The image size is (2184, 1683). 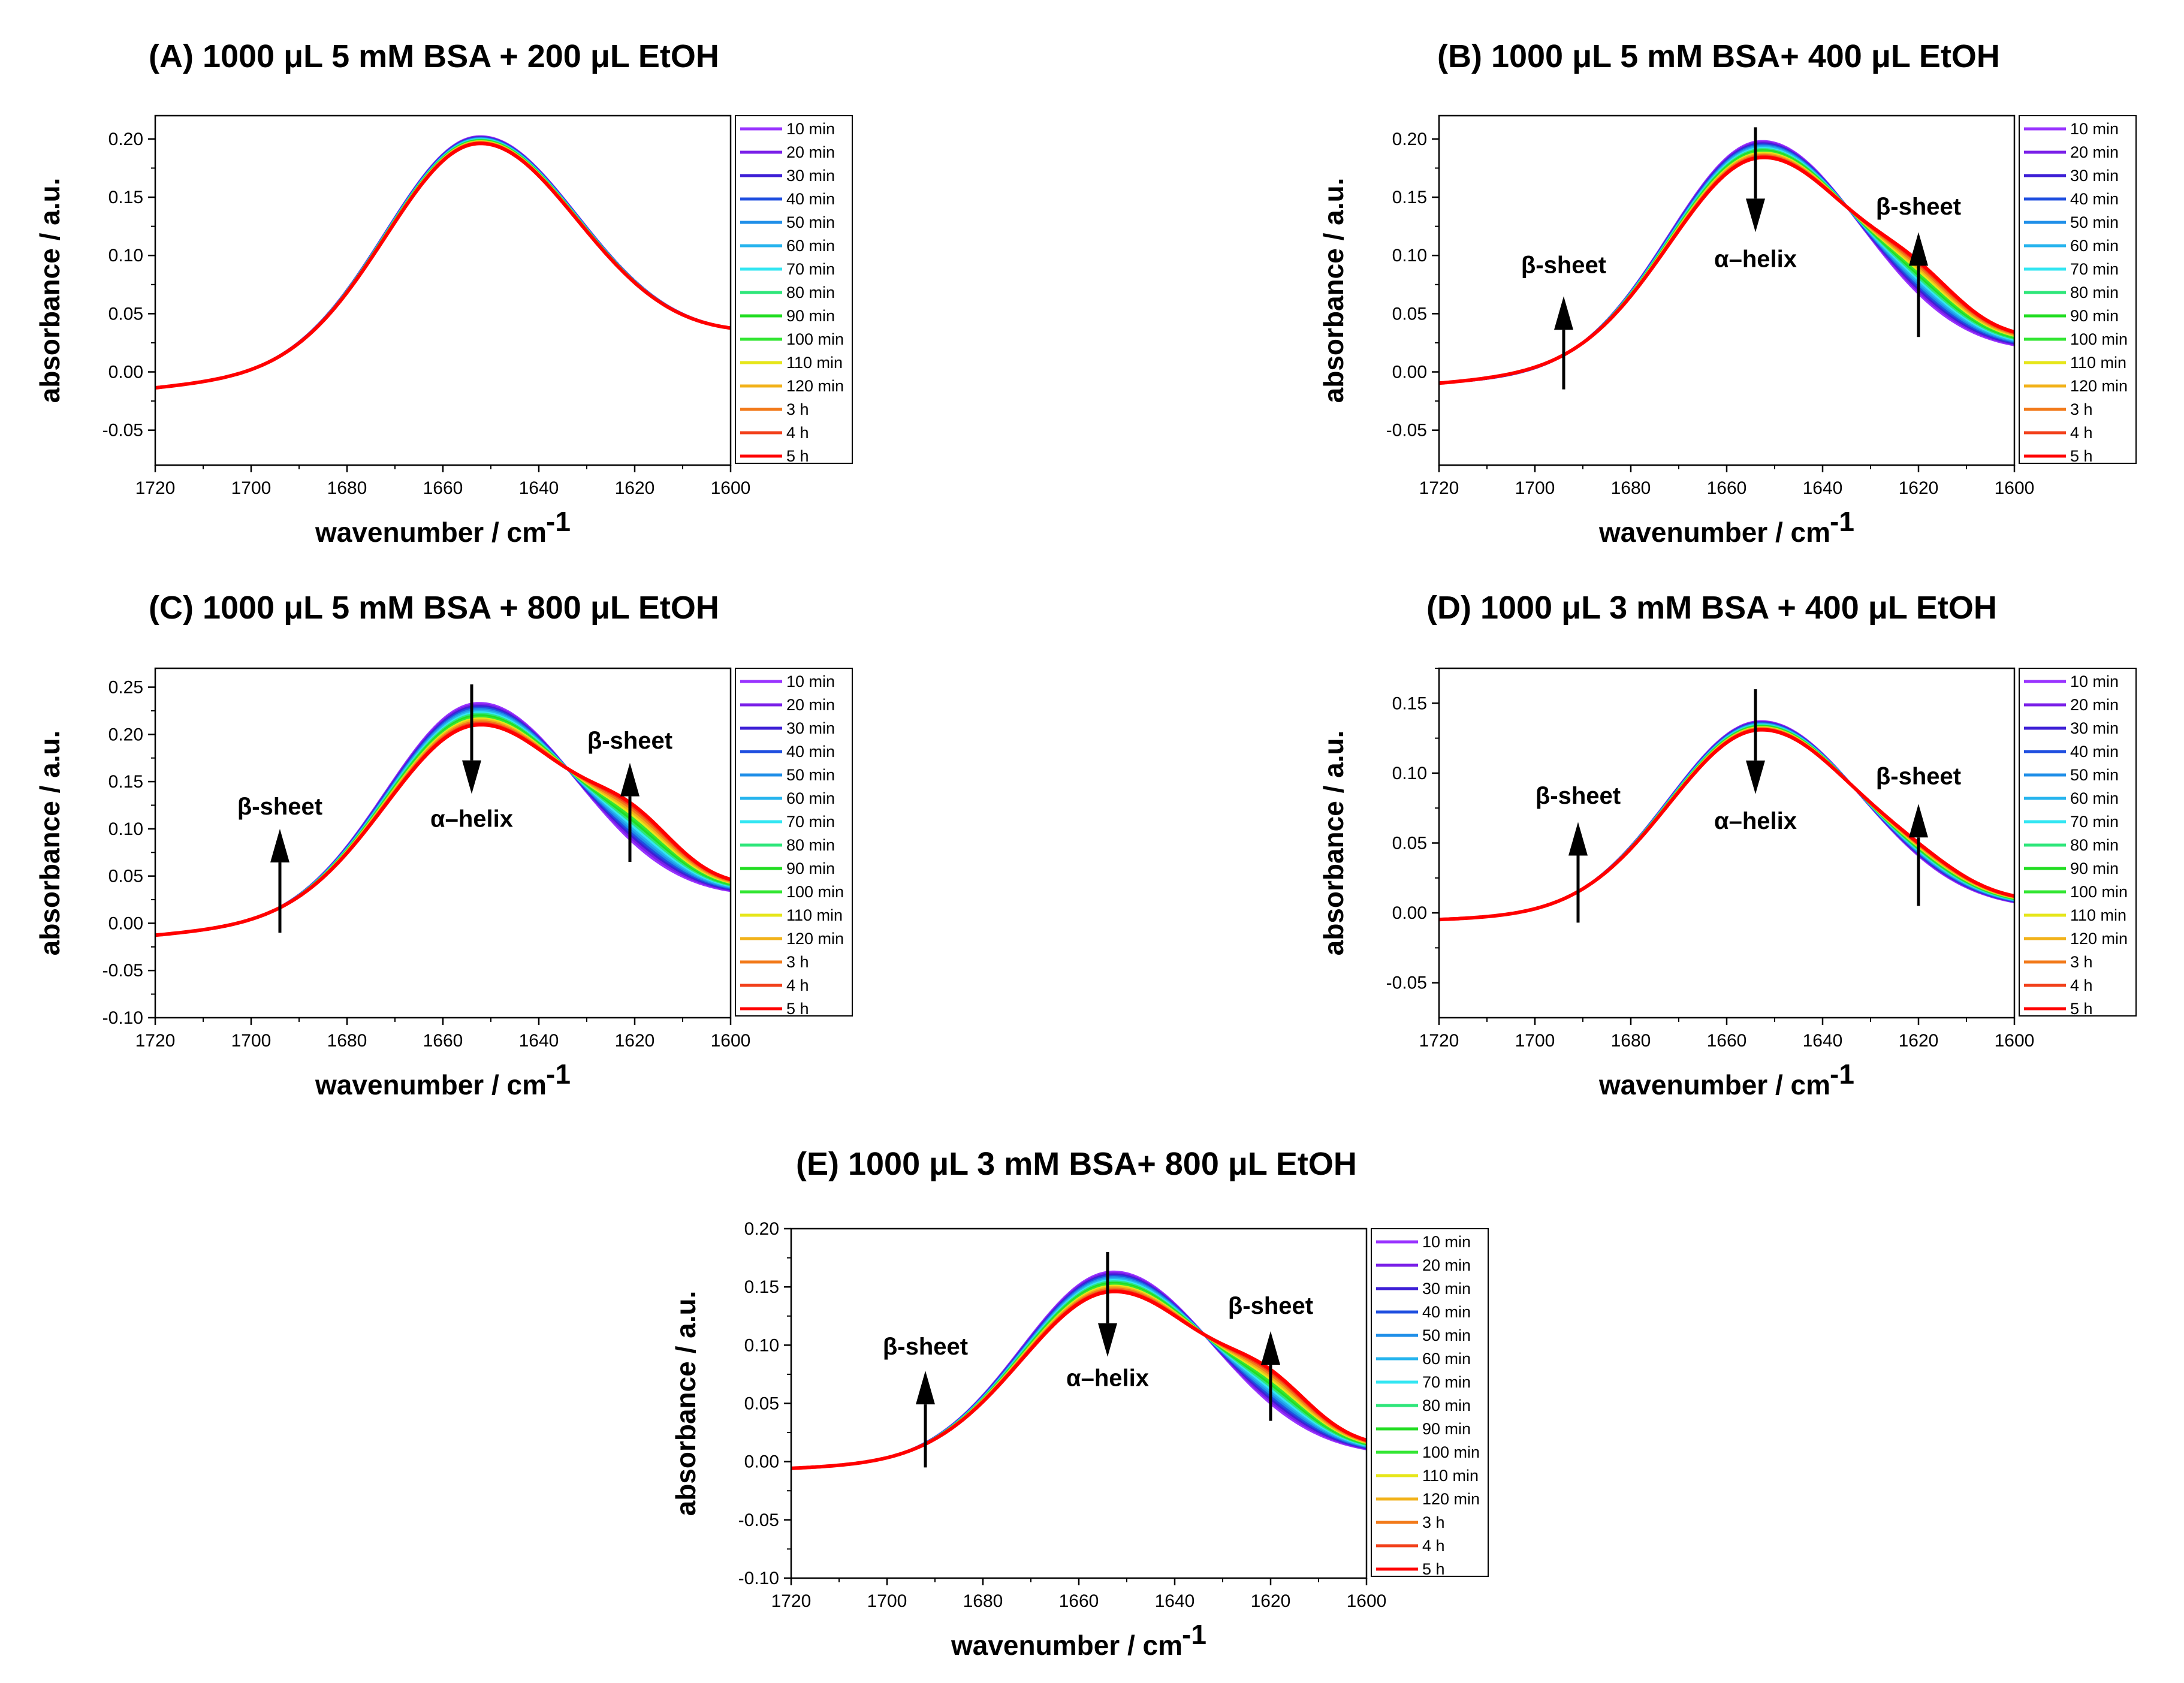 I want to click on y-tick-label: -0.10, so click(x=122, y=1018).